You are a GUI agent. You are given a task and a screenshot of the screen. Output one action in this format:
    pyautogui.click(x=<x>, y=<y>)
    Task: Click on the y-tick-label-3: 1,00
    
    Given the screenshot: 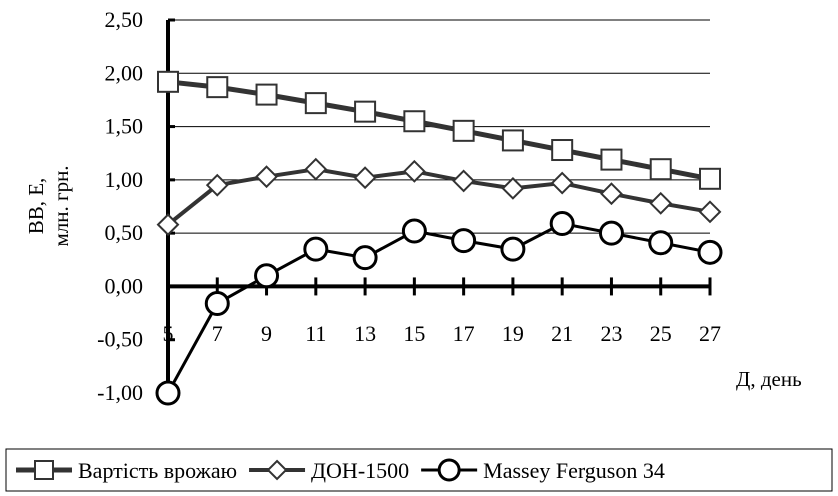 What is the action you would take?
    pyautogui.click(x=124, y=179)
    